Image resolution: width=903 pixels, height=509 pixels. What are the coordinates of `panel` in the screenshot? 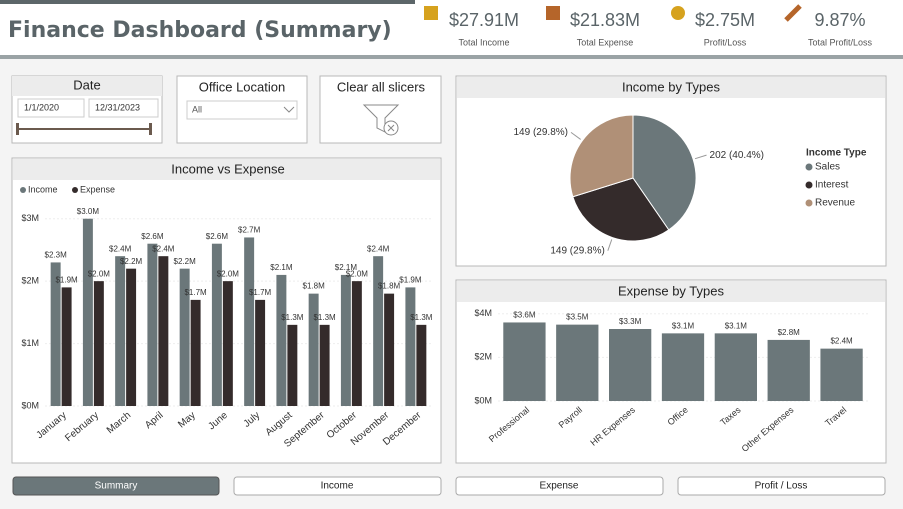 It's located at (380, 109).